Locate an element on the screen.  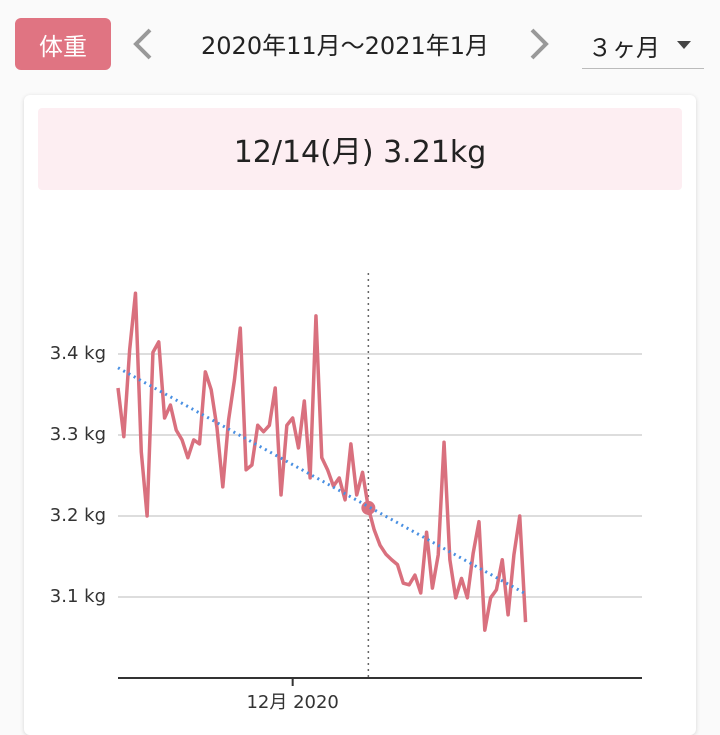
y-tick-label: 3.4 kg is located at coordinates (78, 353).